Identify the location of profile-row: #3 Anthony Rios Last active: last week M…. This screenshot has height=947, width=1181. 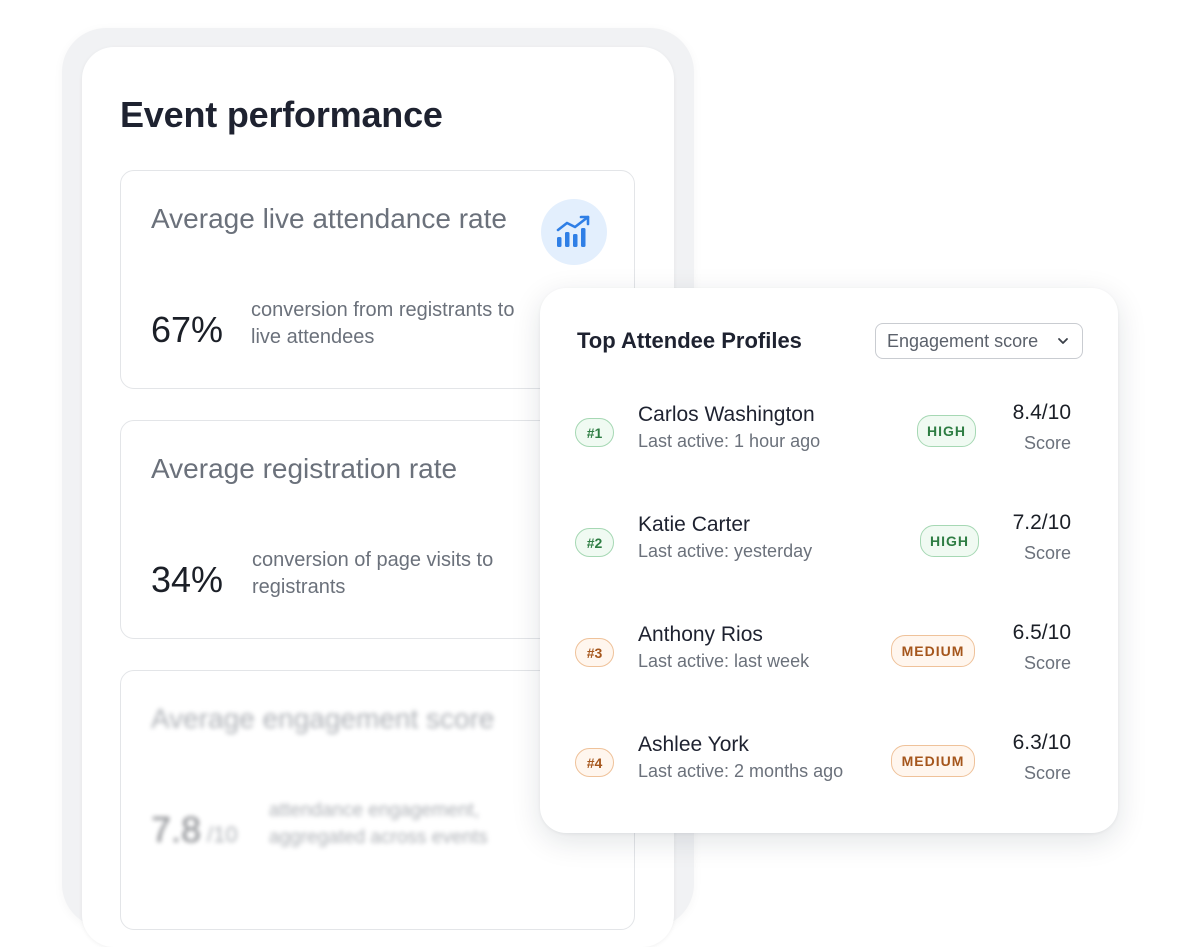
(829, 656).